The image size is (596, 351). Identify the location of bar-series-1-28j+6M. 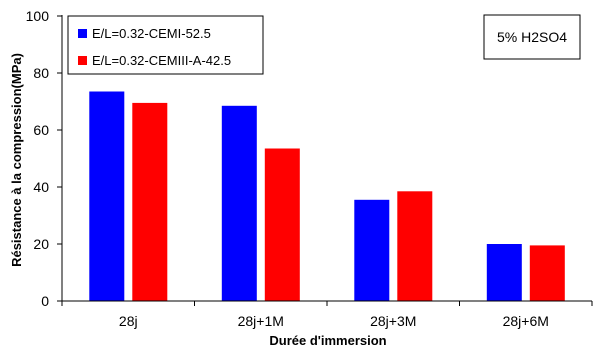
(504, 272).